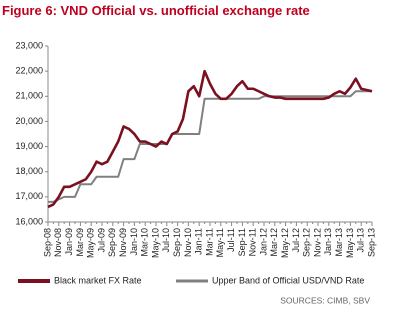 The width and height of the screenshot is (399, 313). I want to click on source-note: SOURCES: CIMB, SBV, so click(325, 300).